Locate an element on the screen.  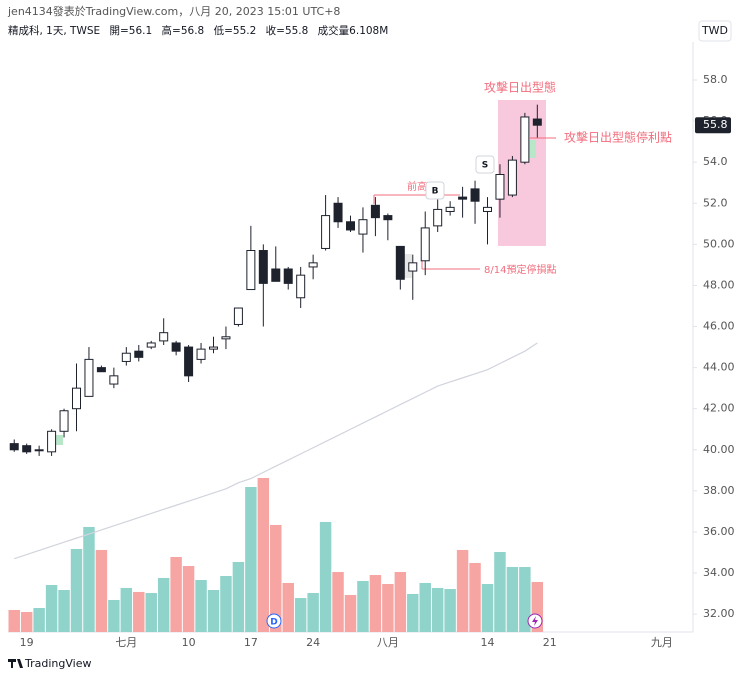
prev-high-label: 前高 is located at coordinates (417, 186).